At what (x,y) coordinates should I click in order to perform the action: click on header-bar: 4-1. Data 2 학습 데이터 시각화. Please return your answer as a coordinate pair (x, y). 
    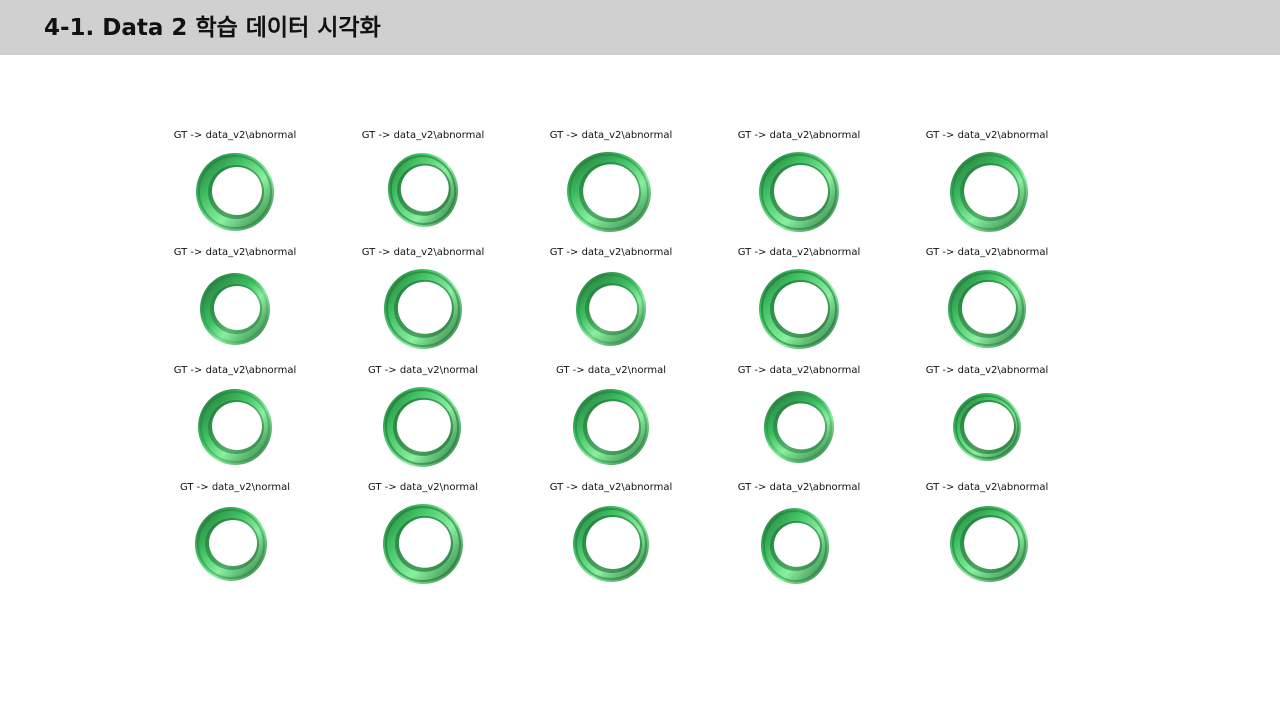
    Looking at the image, I should click on (640, 27).